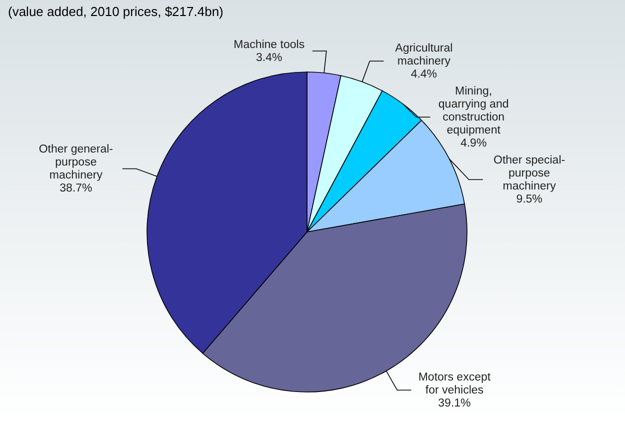  What do you see at coordinates (76, 188) in the screenshot?
I see `data-label: 38.7%` at bounding box center [76, 188].